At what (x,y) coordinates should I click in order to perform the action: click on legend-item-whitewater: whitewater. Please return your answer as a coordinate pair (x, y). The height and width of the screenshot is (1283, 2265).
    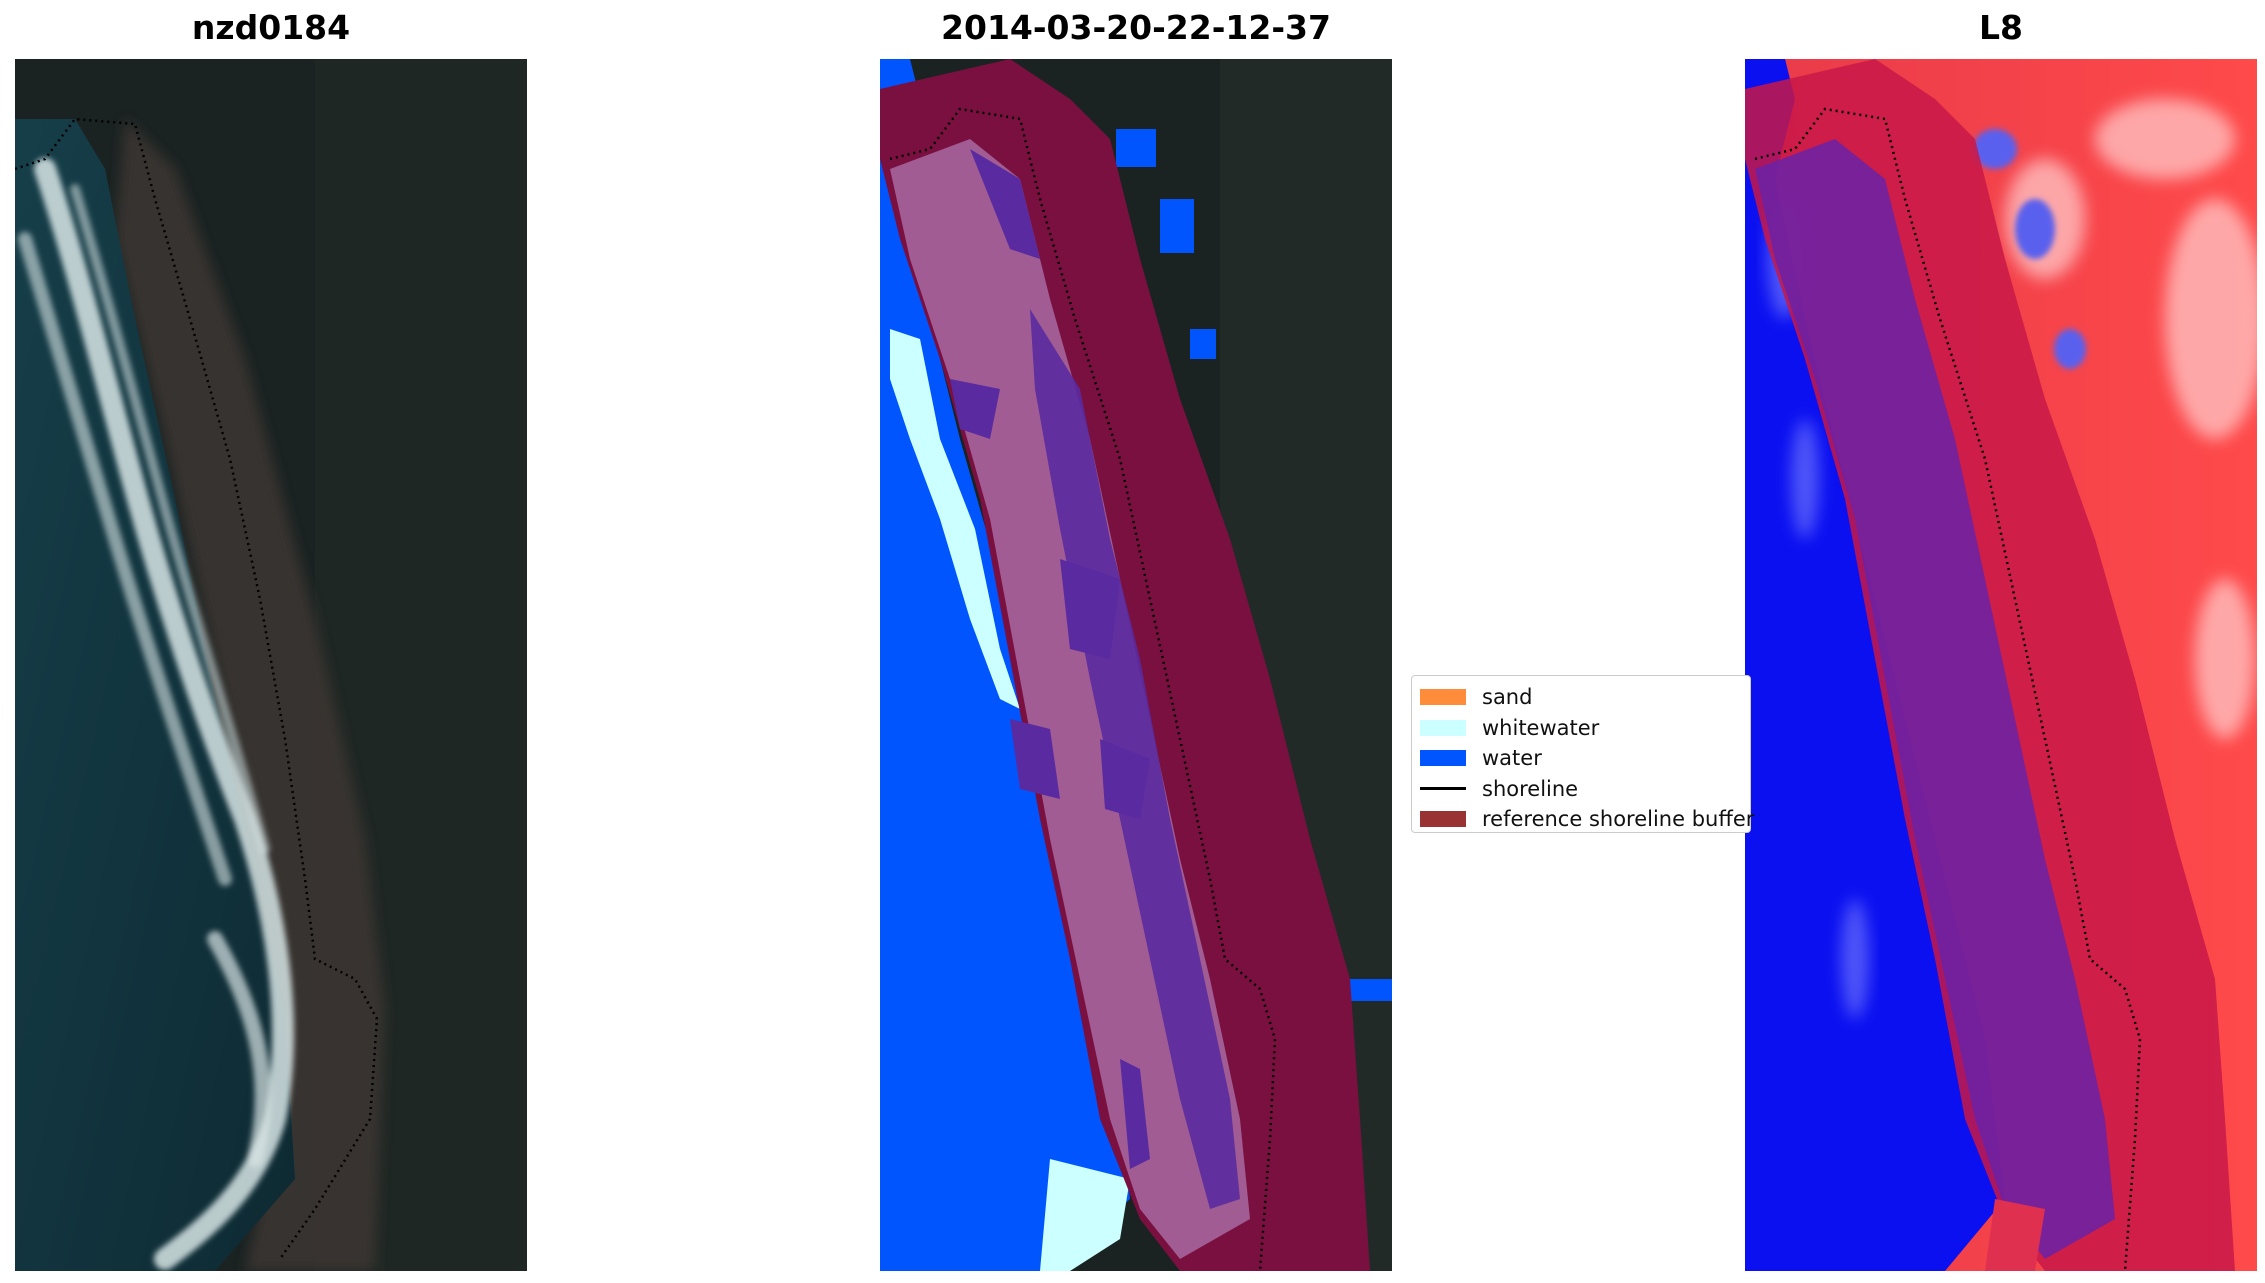
    Looking at the image, I should click on (1585, 728).